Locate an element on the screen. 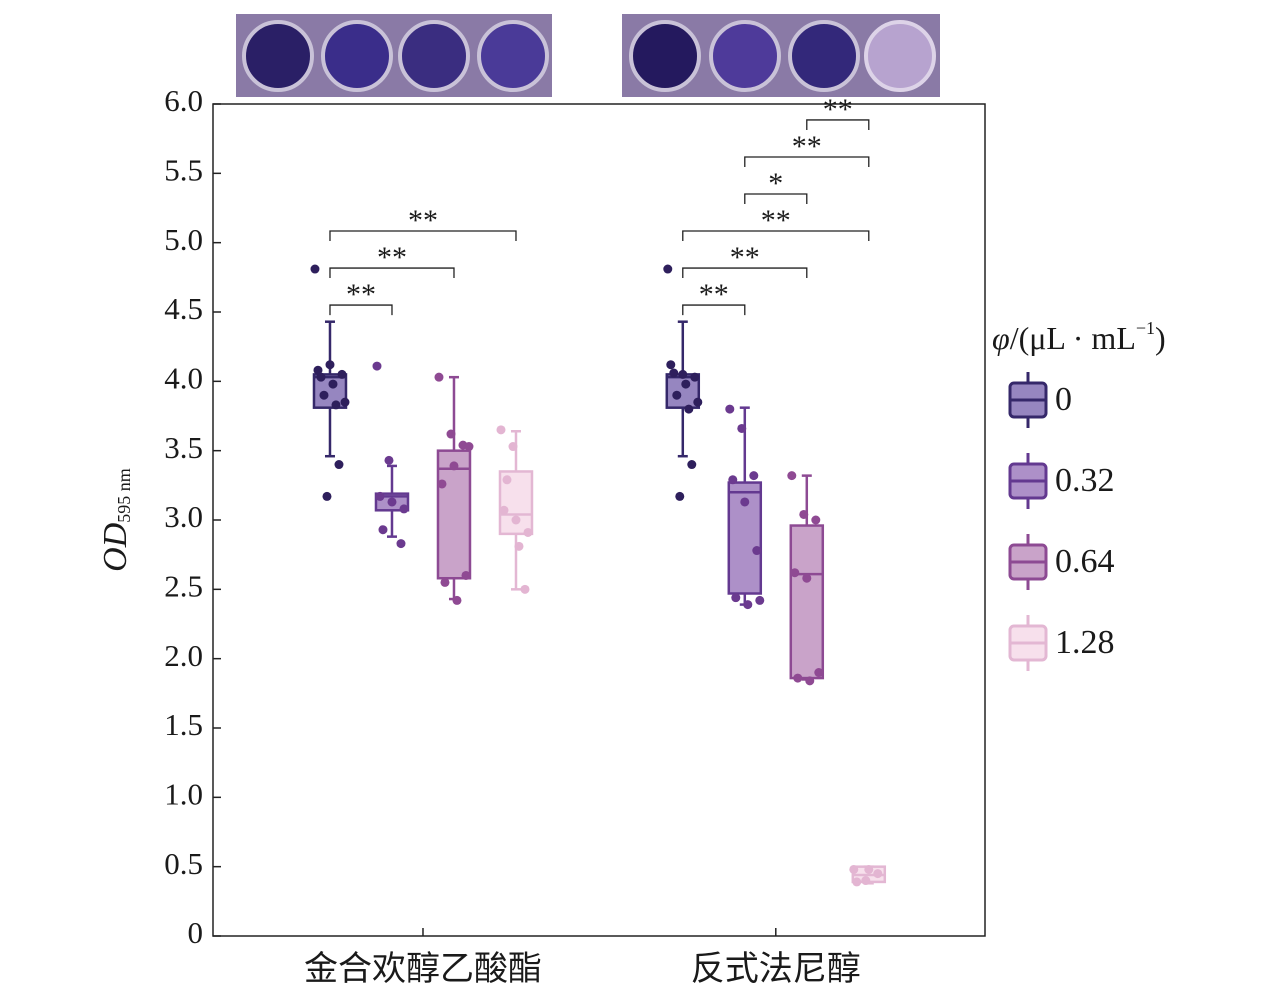 This screenshot has height=991, width=1276. y-tick-label: 4.5 is located at coordinates (183, 308).